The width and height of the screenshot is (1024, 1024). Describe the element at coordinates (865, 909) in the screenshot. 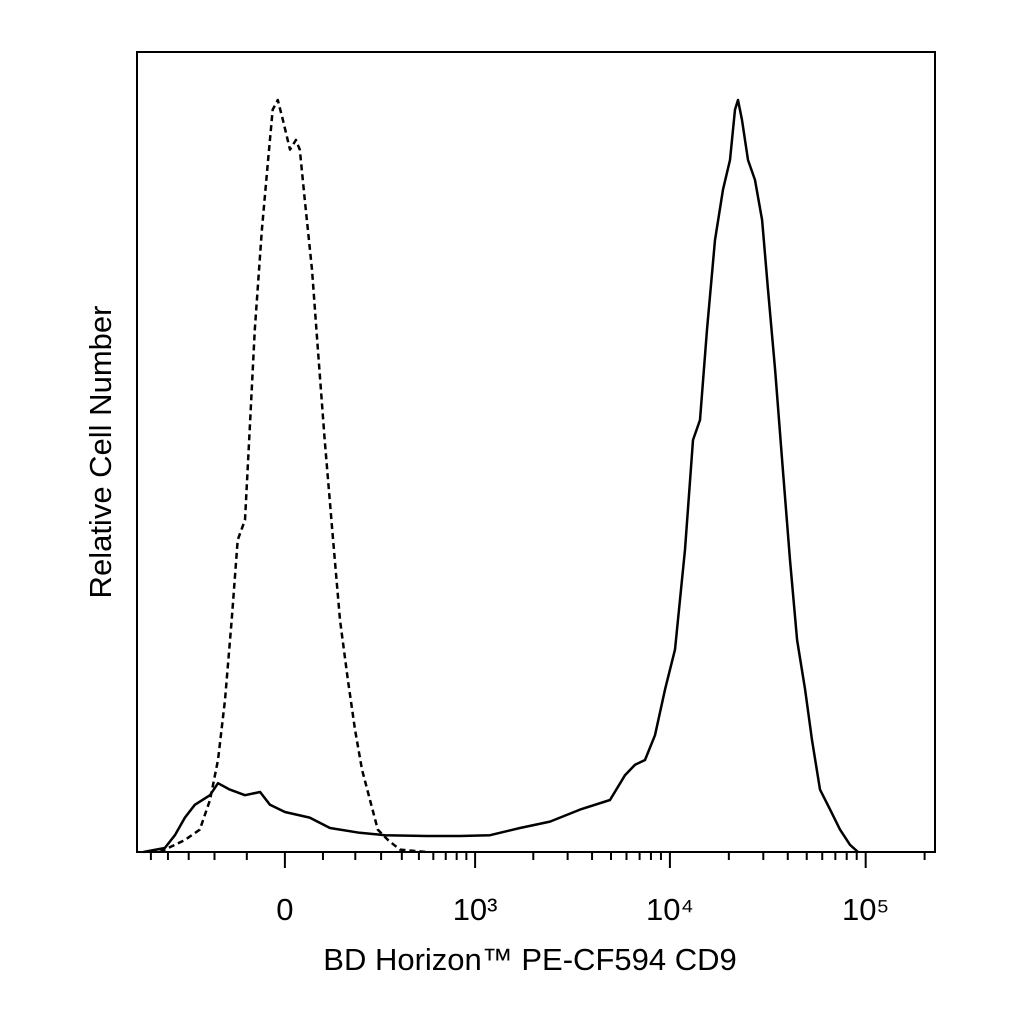

I see `x-tick-label: 10⁵` at that location.